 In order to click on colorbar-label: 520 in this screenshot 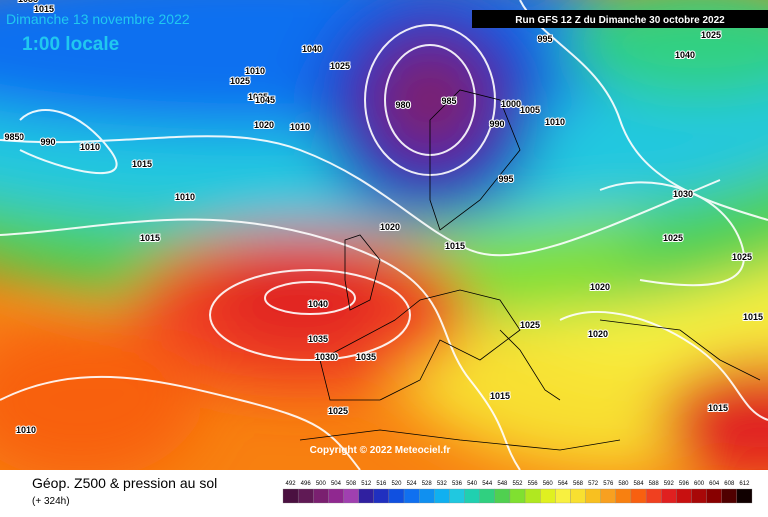, I will do `click(396, 484)`.